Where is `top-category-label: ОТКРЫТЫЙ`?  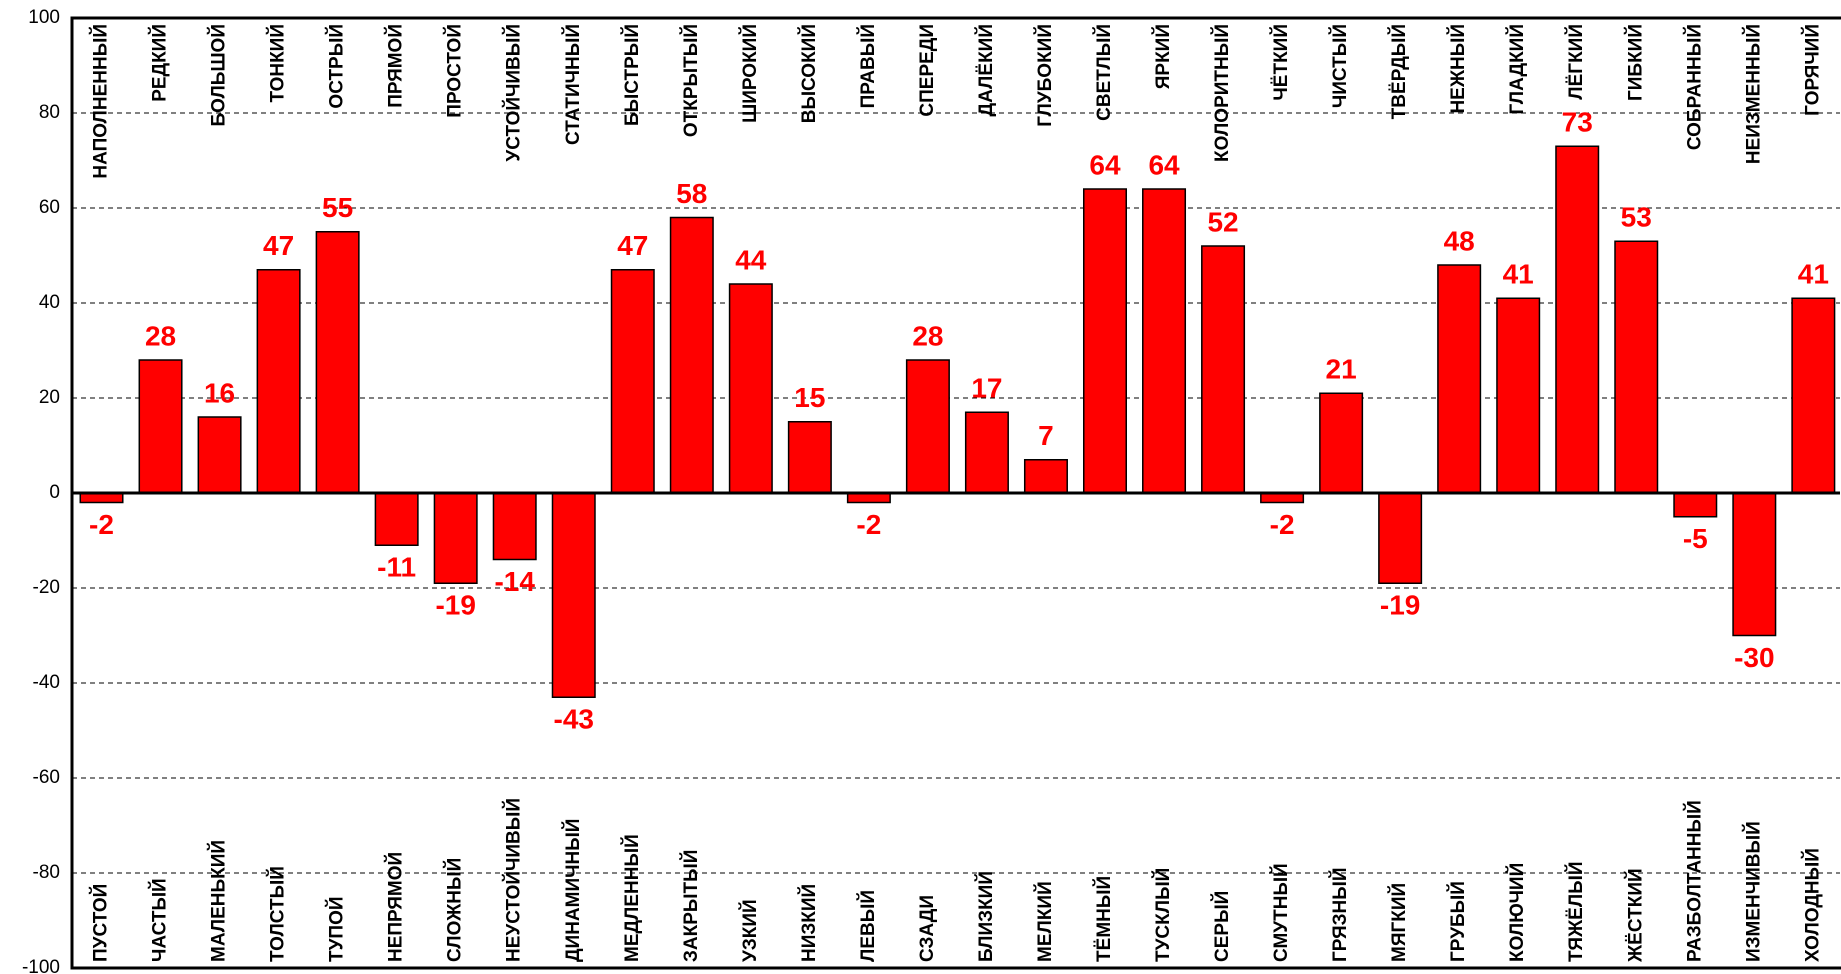
top-category-label: ОТКРЫТЫЙ is located at coordinates (691, 80).